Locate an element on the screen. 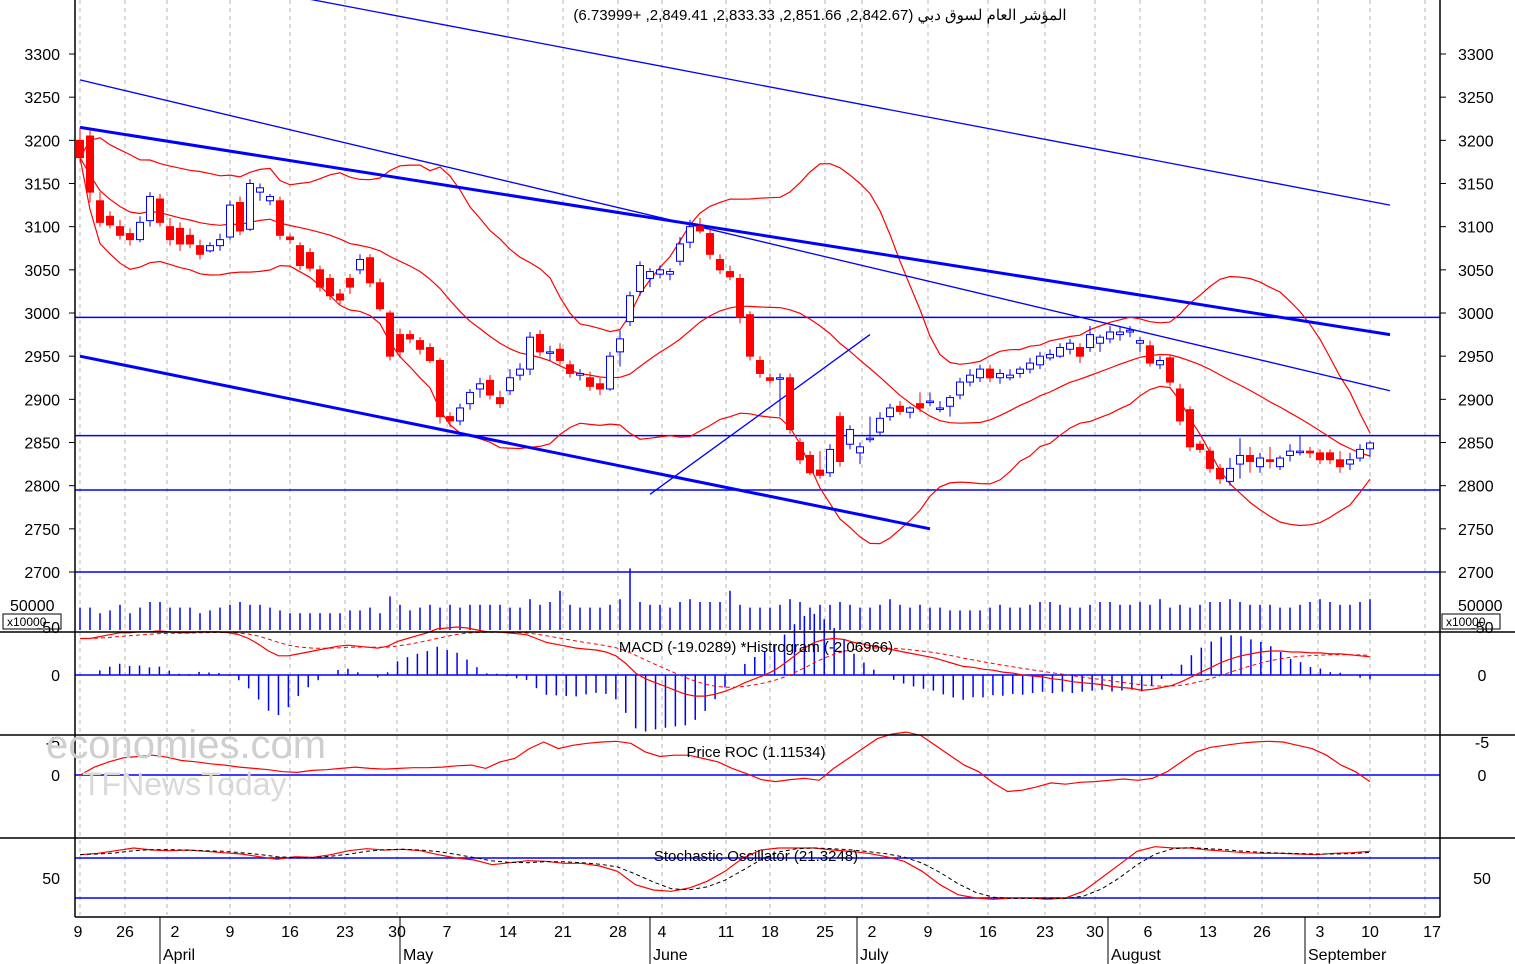  volume-bars is located at coordinates (725, 599).